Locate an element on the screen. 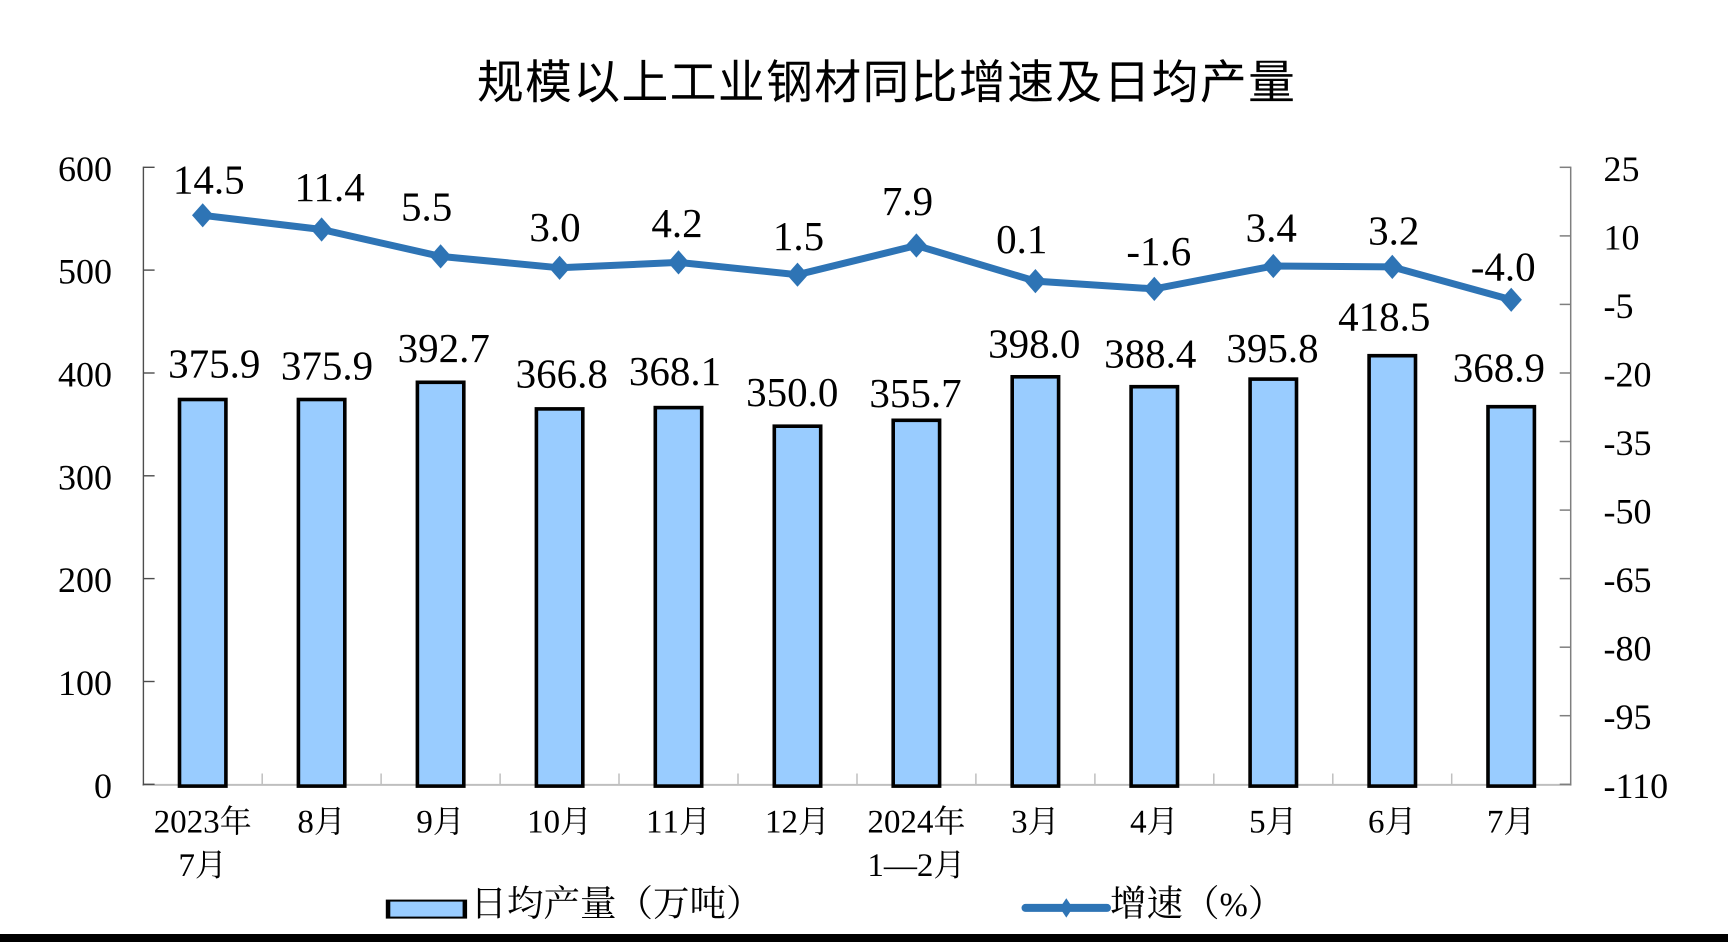  svg-text: 366.8 is located at coordinates (562, 373).